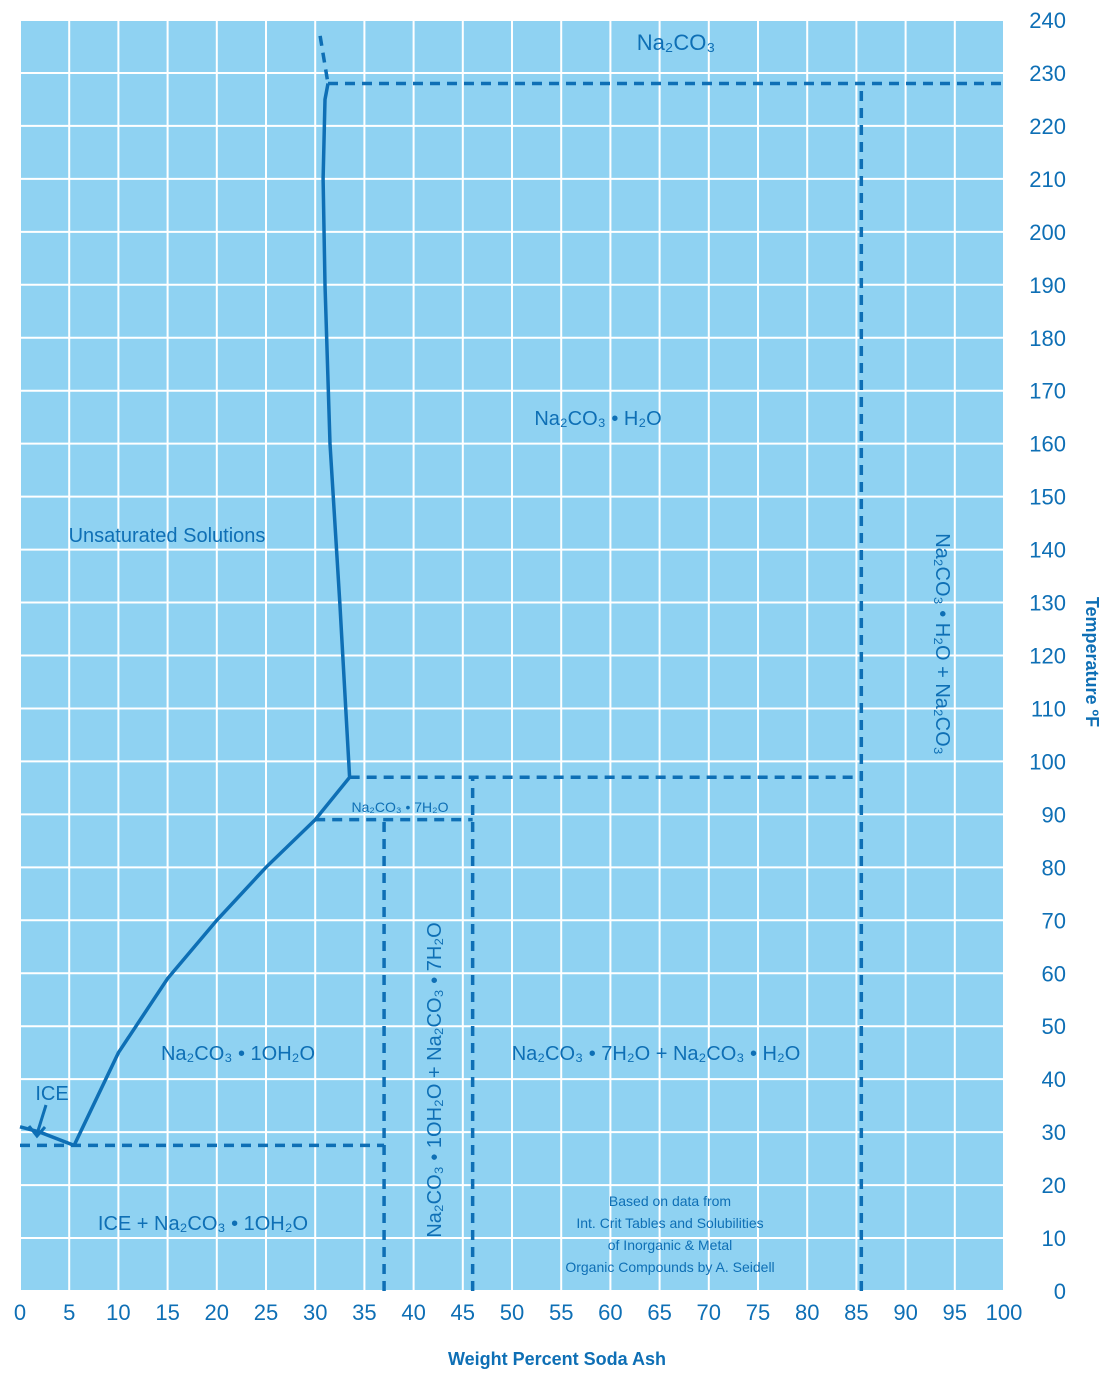  Describe the element at coordinates (807, 1312) in the screenshot. I see `x-tick-label-16: 80` at that location.